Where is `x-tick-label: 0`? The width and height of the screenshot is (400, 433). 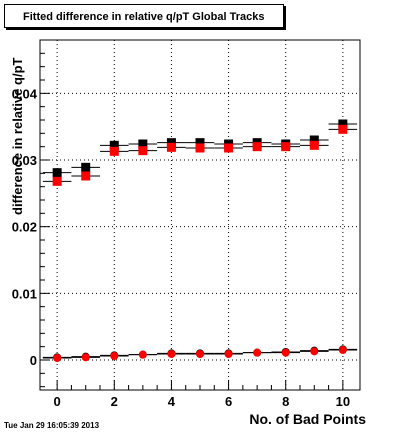
x-tick-label: 0 is located at coordinates (57, 401).